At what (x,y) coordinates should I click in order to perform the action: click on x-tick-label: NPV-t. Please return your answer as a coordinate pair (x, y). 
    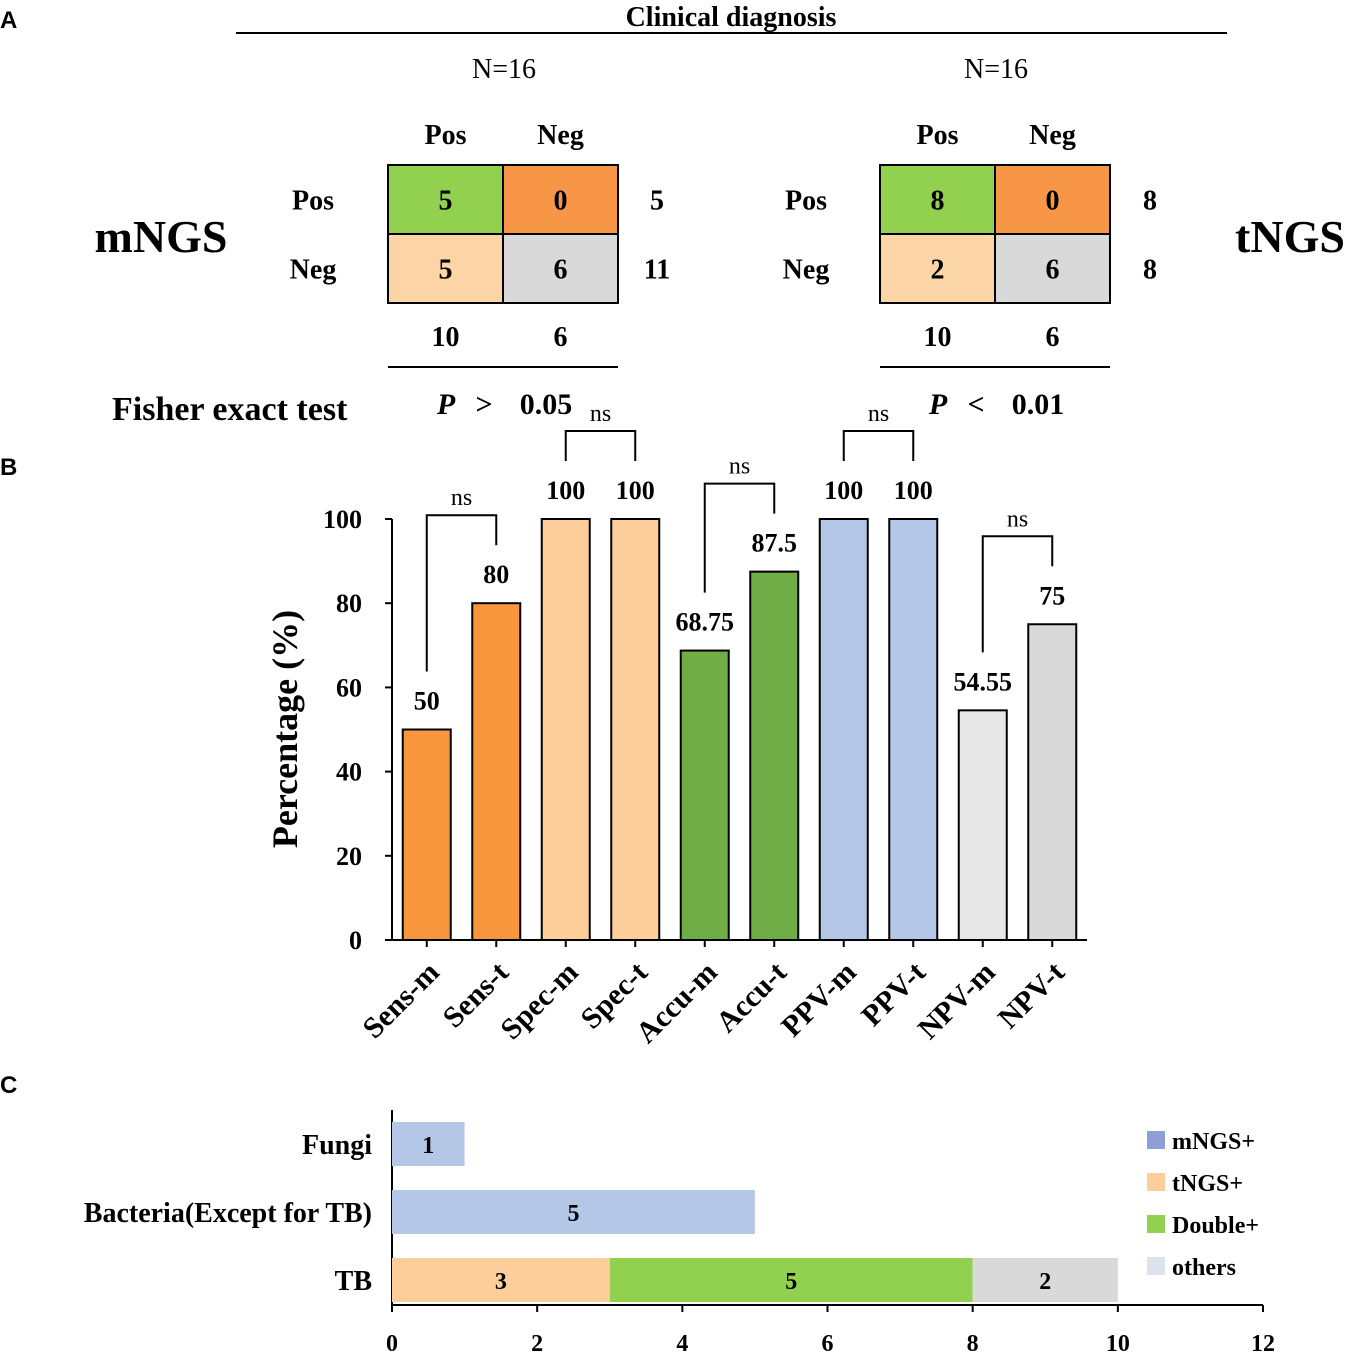
    Looking at the image, I should click on (1031, 995).